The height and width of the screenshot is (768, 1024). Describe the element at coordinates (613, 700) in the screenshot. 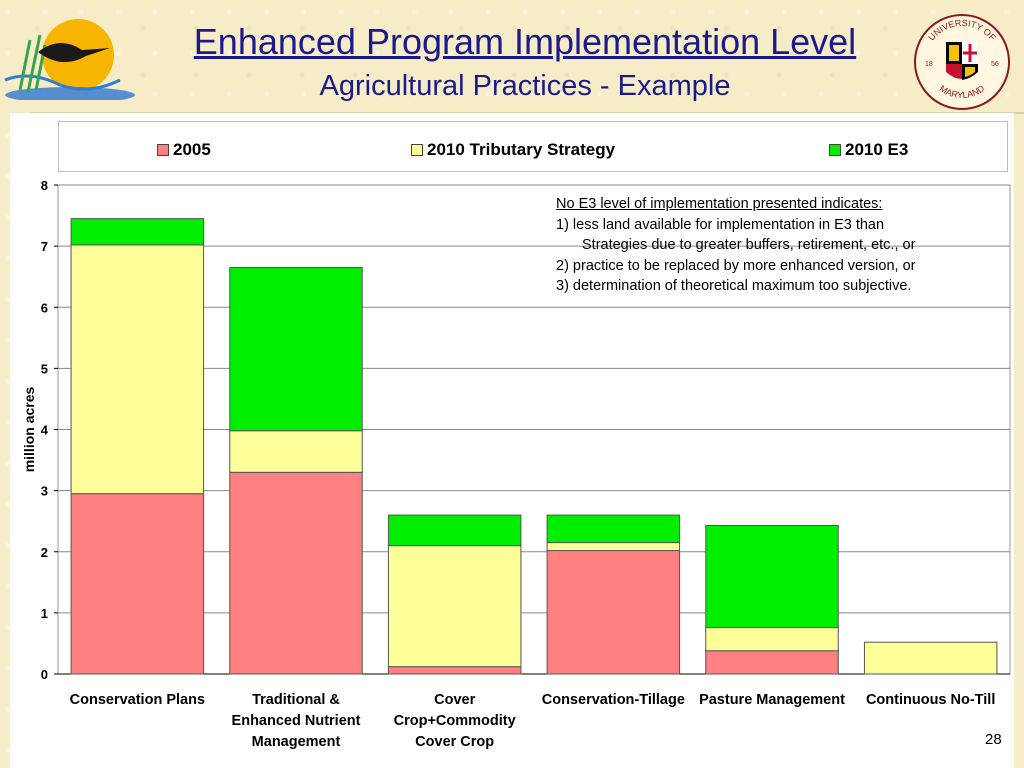

I see `x-category-label: Conservation-Tillage` at that location.